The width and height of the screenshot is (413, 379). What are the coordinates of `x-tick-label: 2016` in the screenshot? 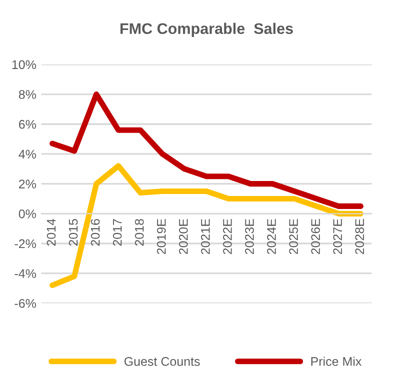 It's located at (95, 232).